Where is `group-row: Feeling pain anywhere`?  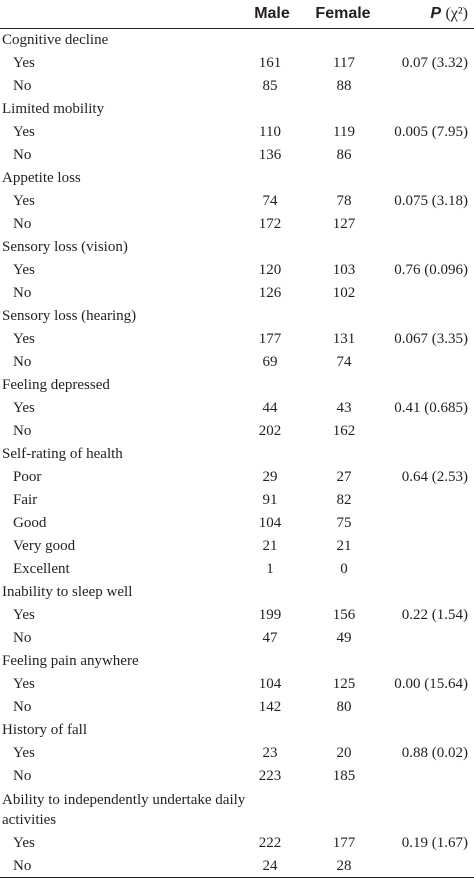 group-row: Feeling pain anywhere is located at coordinates (237, 661).